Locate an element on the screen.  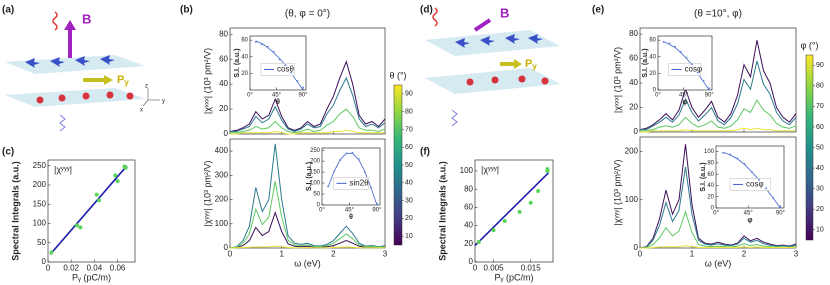
field-label: B is located at coordinates (504, 12).